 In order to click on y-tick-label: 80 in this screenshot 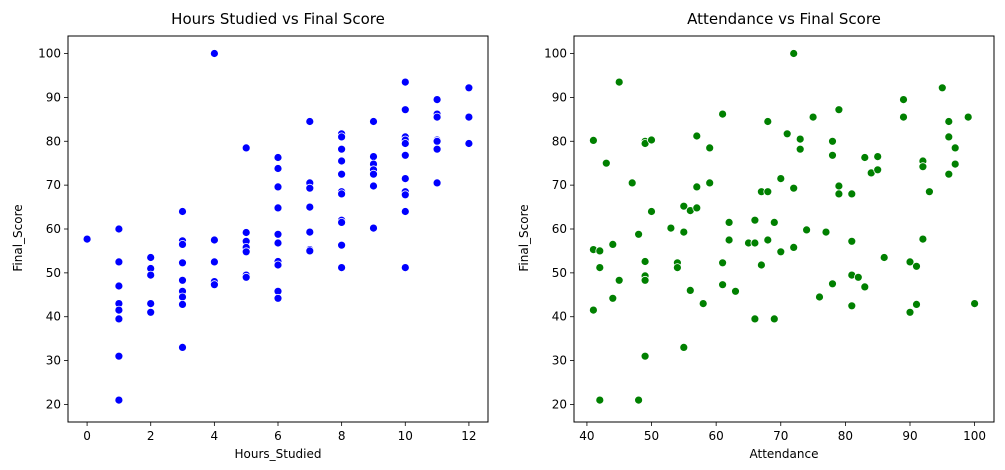, I will do `click(53, 141)`.